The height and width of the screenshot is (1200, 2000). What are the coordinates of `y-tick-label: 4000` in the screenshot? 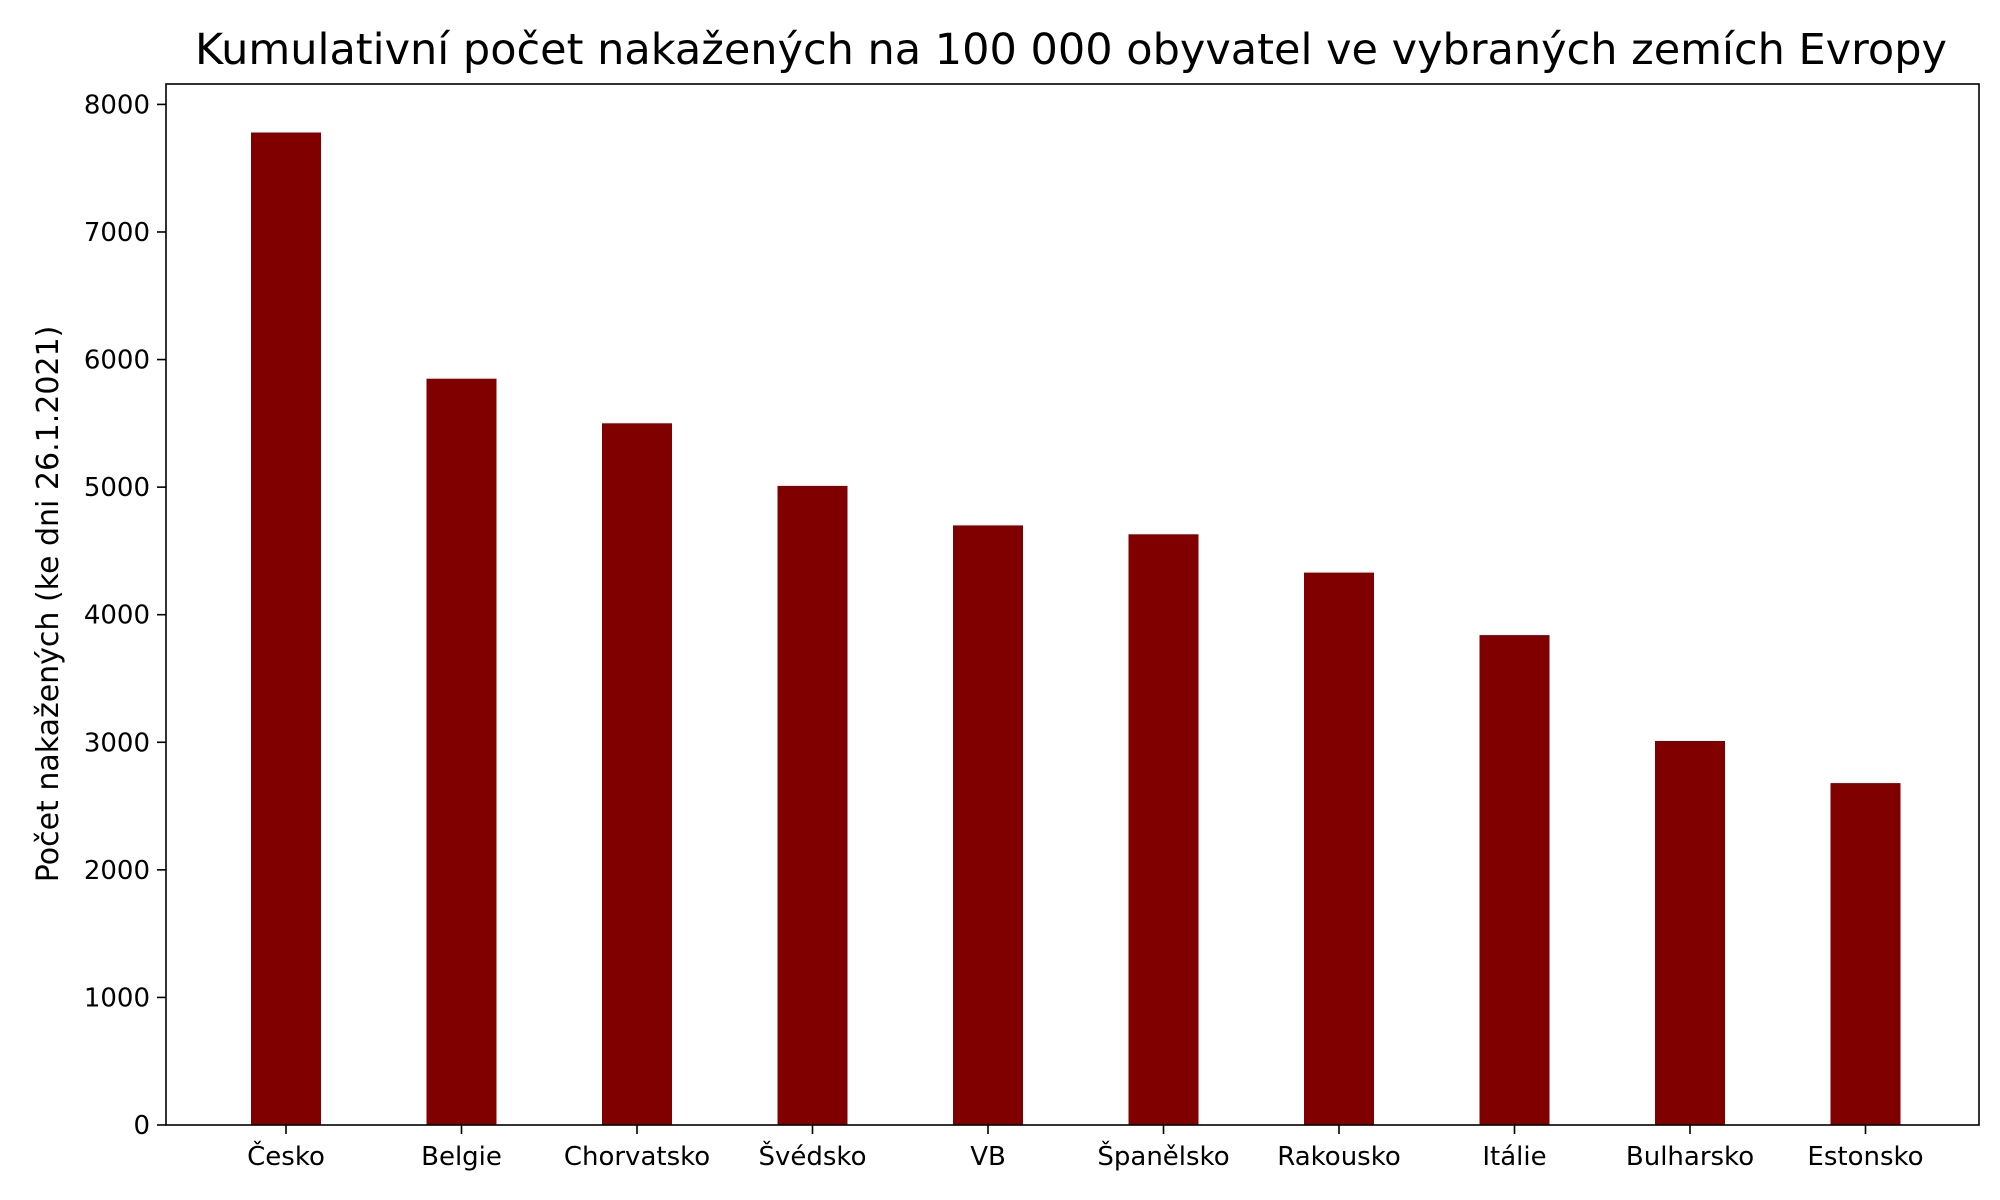 It's located at (117, 616).